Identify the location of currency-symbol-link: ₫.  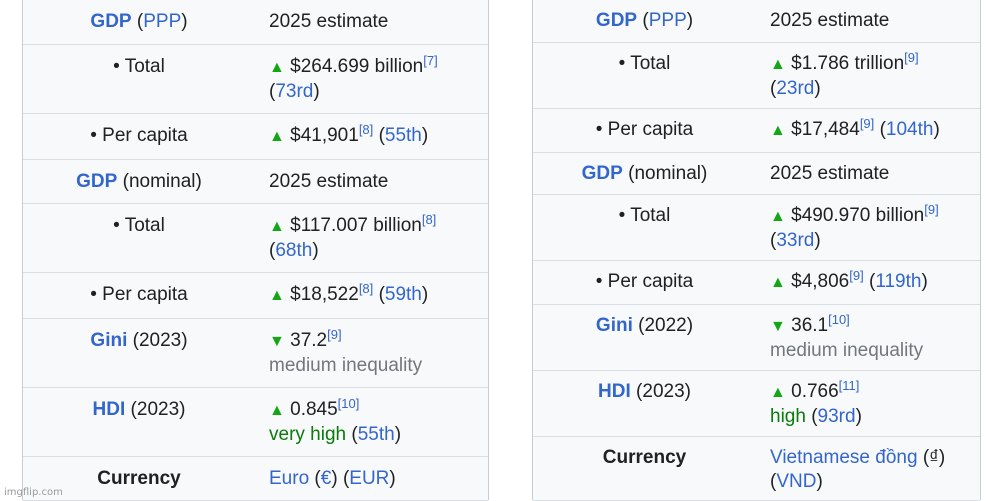
(934, 457).